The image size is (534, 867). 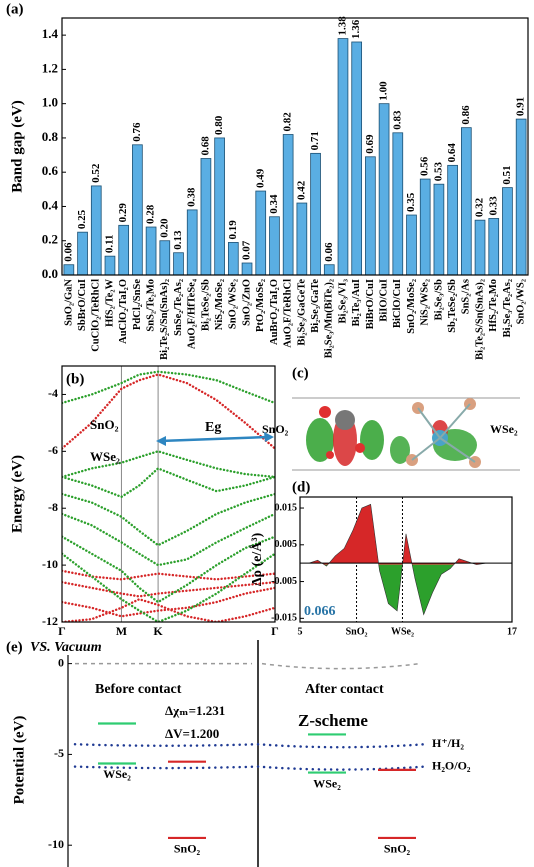 What do you see at coordinates (161, 441) in the screenshot?
I see `eg-arrowhead` at bounding box center [161, 441].